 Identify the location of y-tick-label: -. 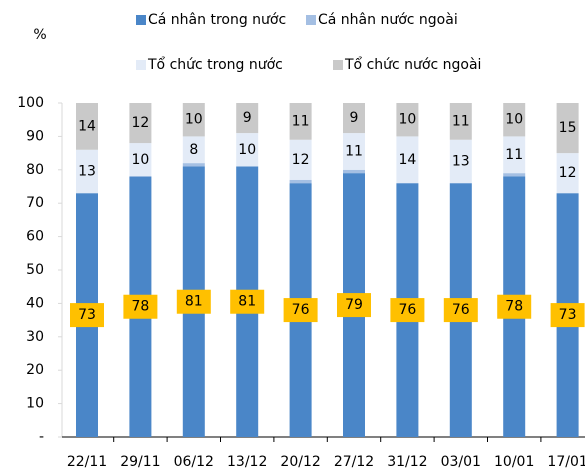
(41, 437).